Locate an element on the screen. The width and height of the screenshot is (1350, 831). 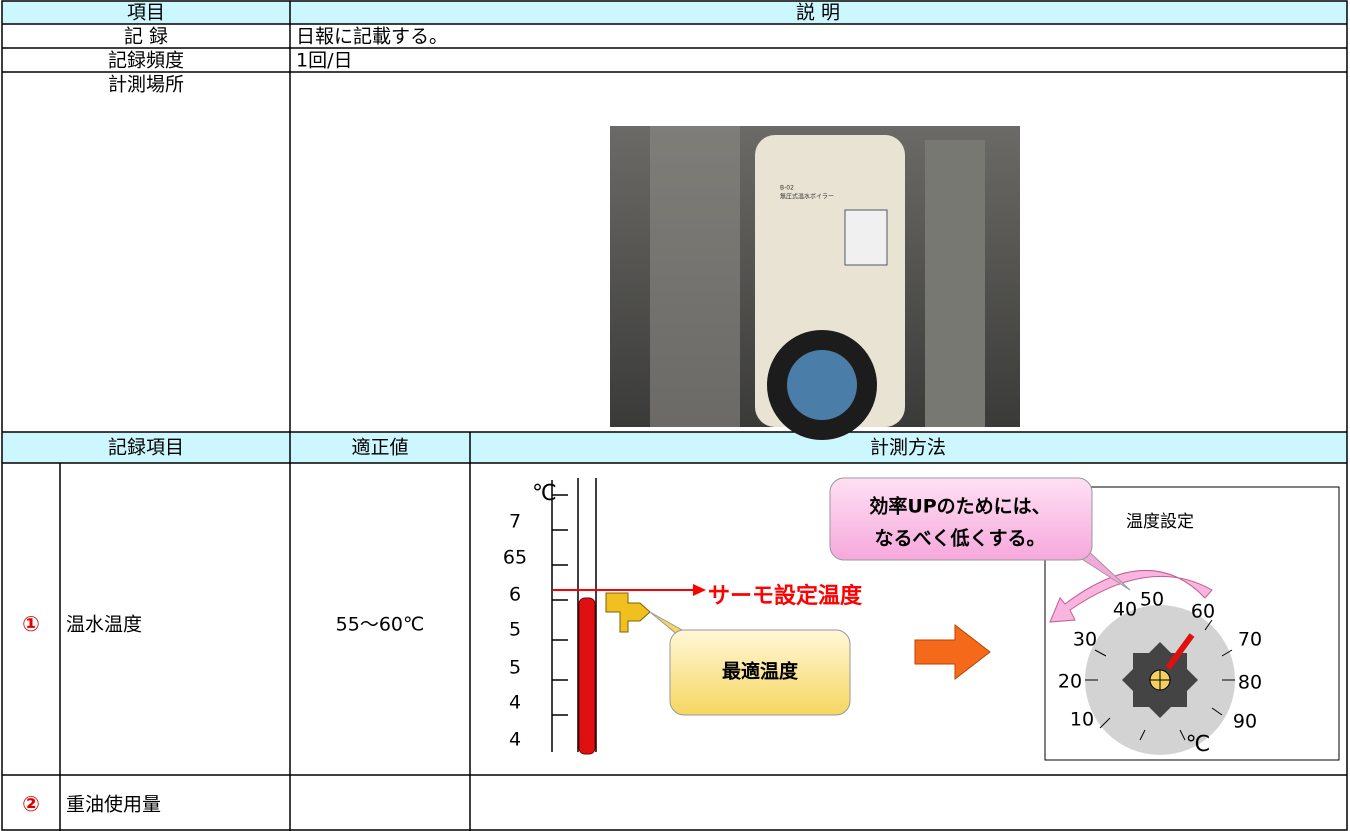
scale-label: 7 is located at coordinates (515, 522).